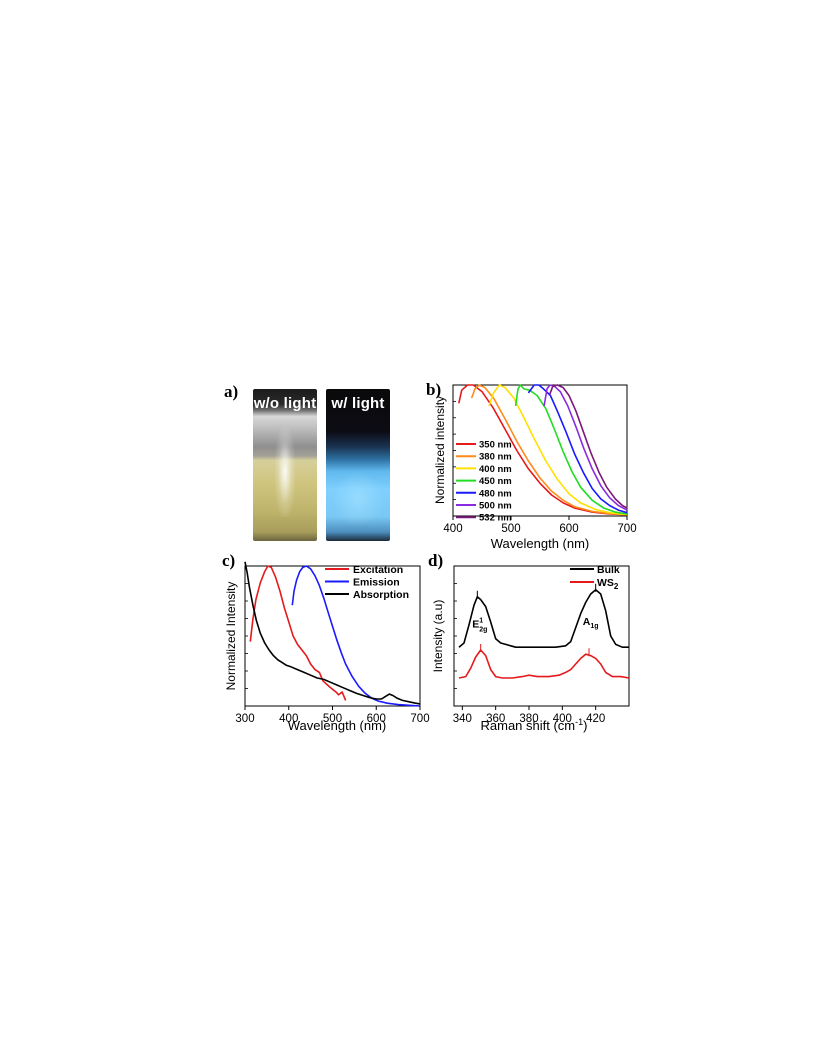 The width and height of the screenshot is (816, 1056). What do you see at coordinates (495, 445) in the screenshot?
I see `legend-label-b-0: 350 nm` at bounding box center [495, 445].